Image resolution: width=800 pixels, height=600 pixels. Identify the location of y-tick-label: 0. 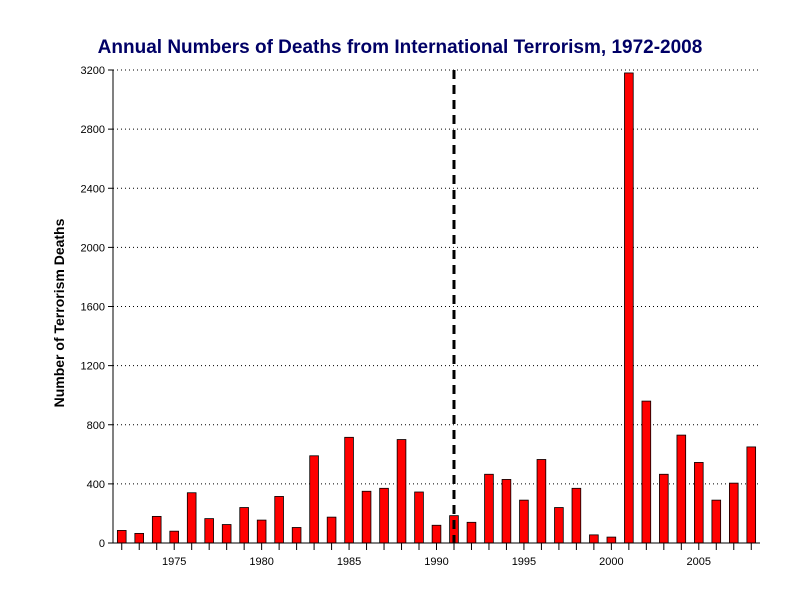
(102, 544).